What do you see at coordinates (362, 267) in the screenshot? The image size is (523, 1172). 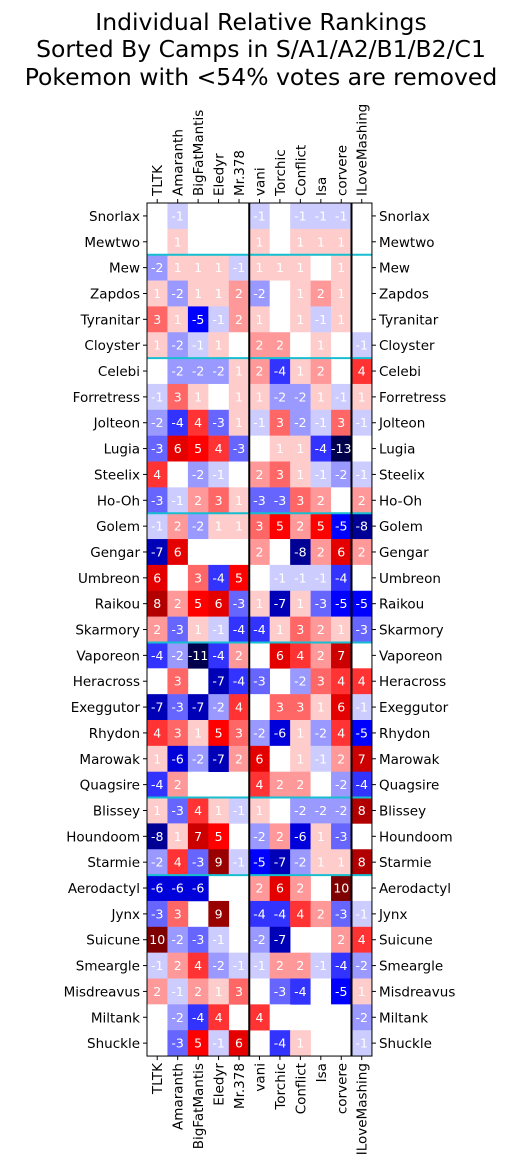 I see `cell-mew-ilovemashing` at bounding box center [362, 267].